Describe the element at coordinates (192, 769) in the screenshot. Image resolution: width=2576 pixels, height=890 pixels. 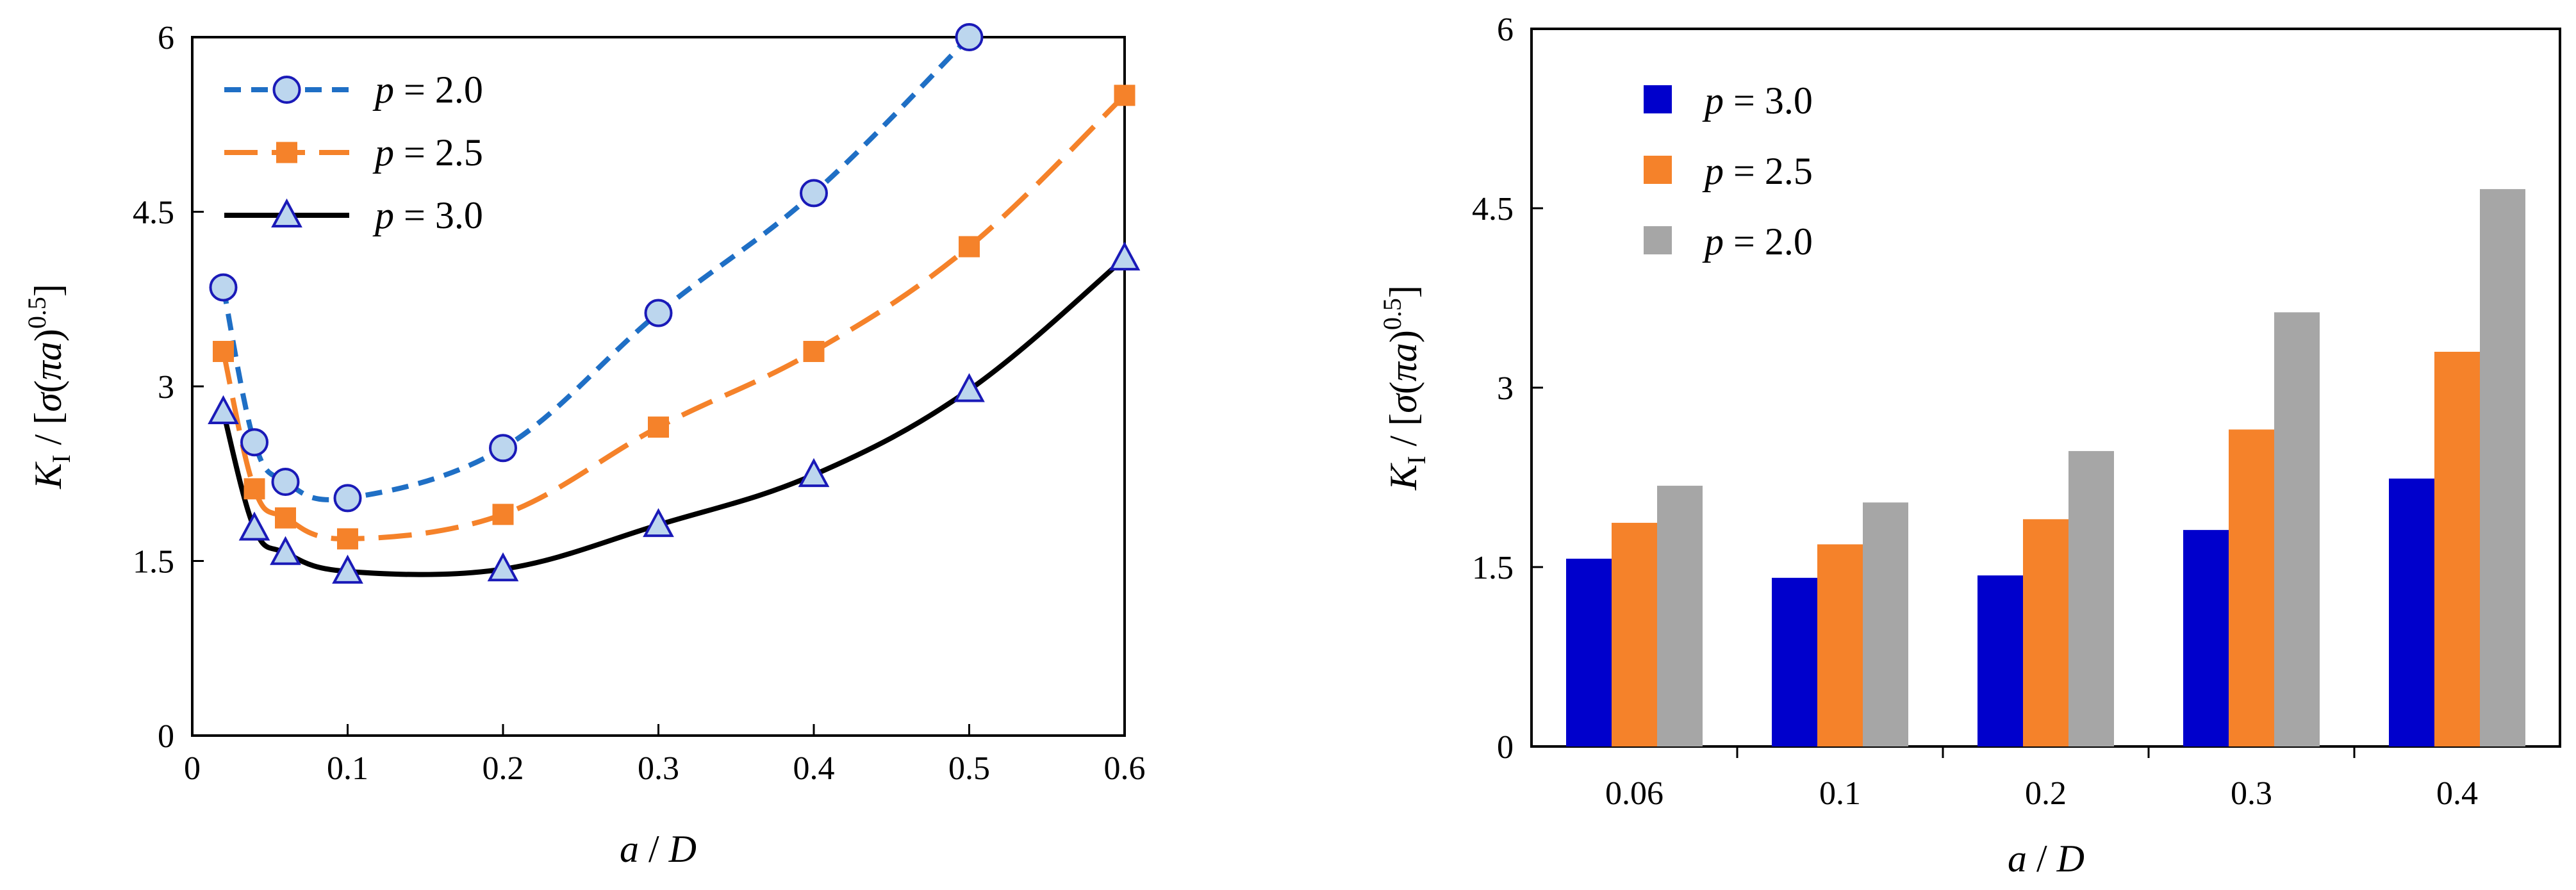
I see `x-tick-label: 0` at that location.